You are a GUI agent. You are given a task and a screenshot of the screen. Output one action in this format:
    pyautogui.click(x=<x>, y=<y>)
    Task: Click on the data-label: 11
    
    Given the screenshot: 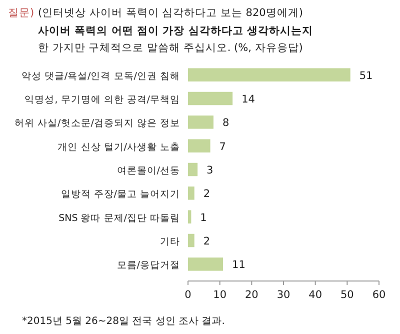 What is the action you would take?
    pyautogui.click(x=239, y=265)
    